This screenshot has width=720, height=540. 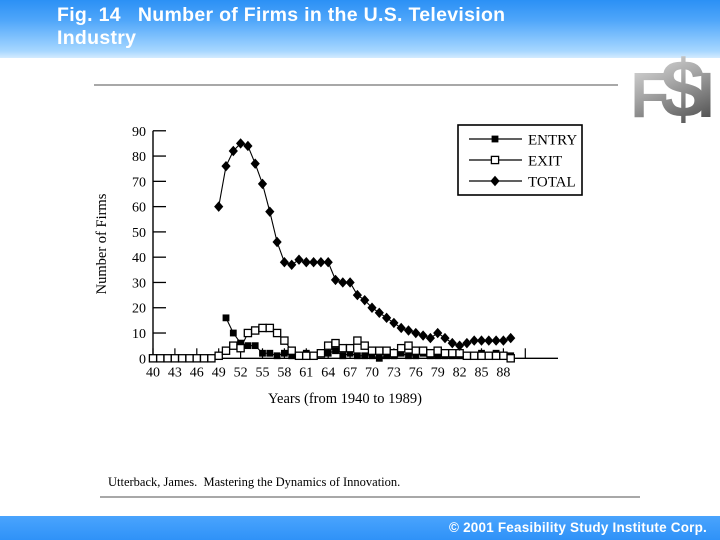 I want to click on logo-dollar-icon: $, so click(x=678, y=89).